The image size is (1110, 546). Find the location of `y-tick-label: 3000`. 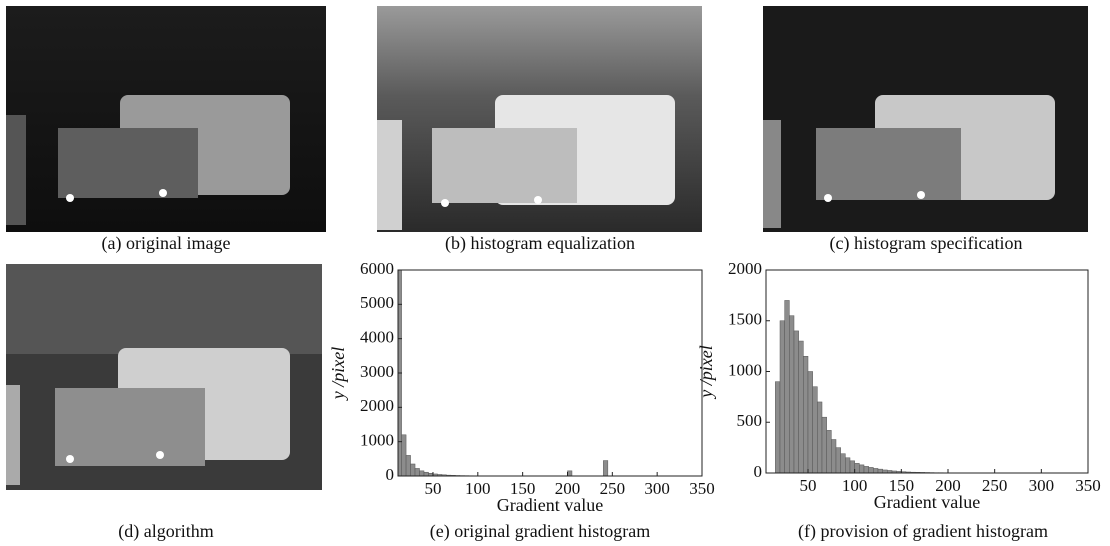

y-tick-label: 3000 is located at coordinates (377, 371).